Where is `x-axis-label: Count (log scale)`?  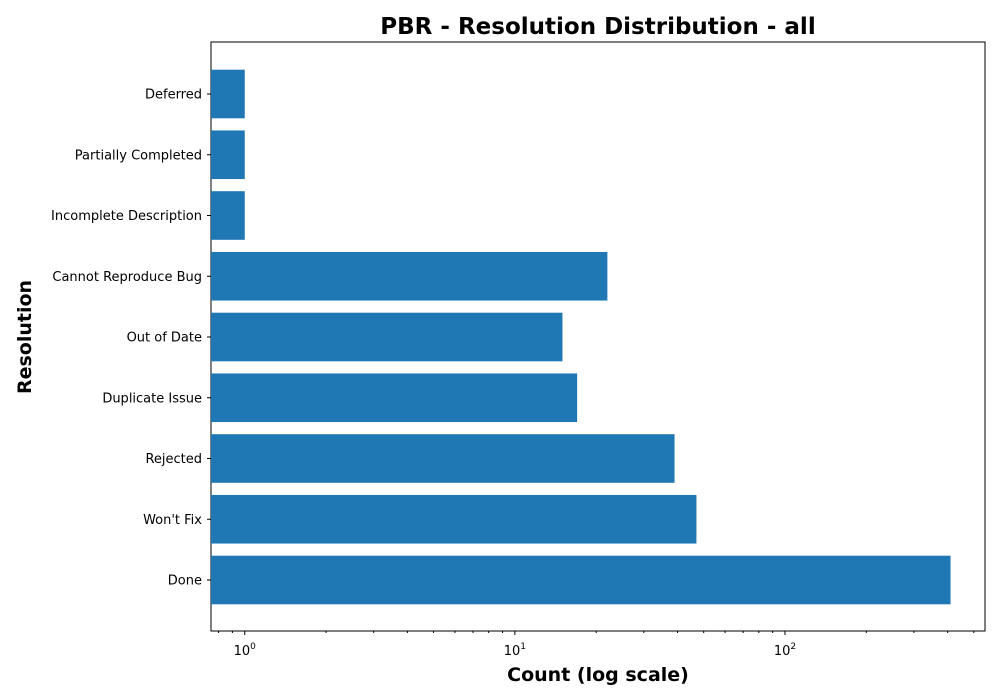
x-axis-label: Count (log scale) is located at coordinates (598, 675).